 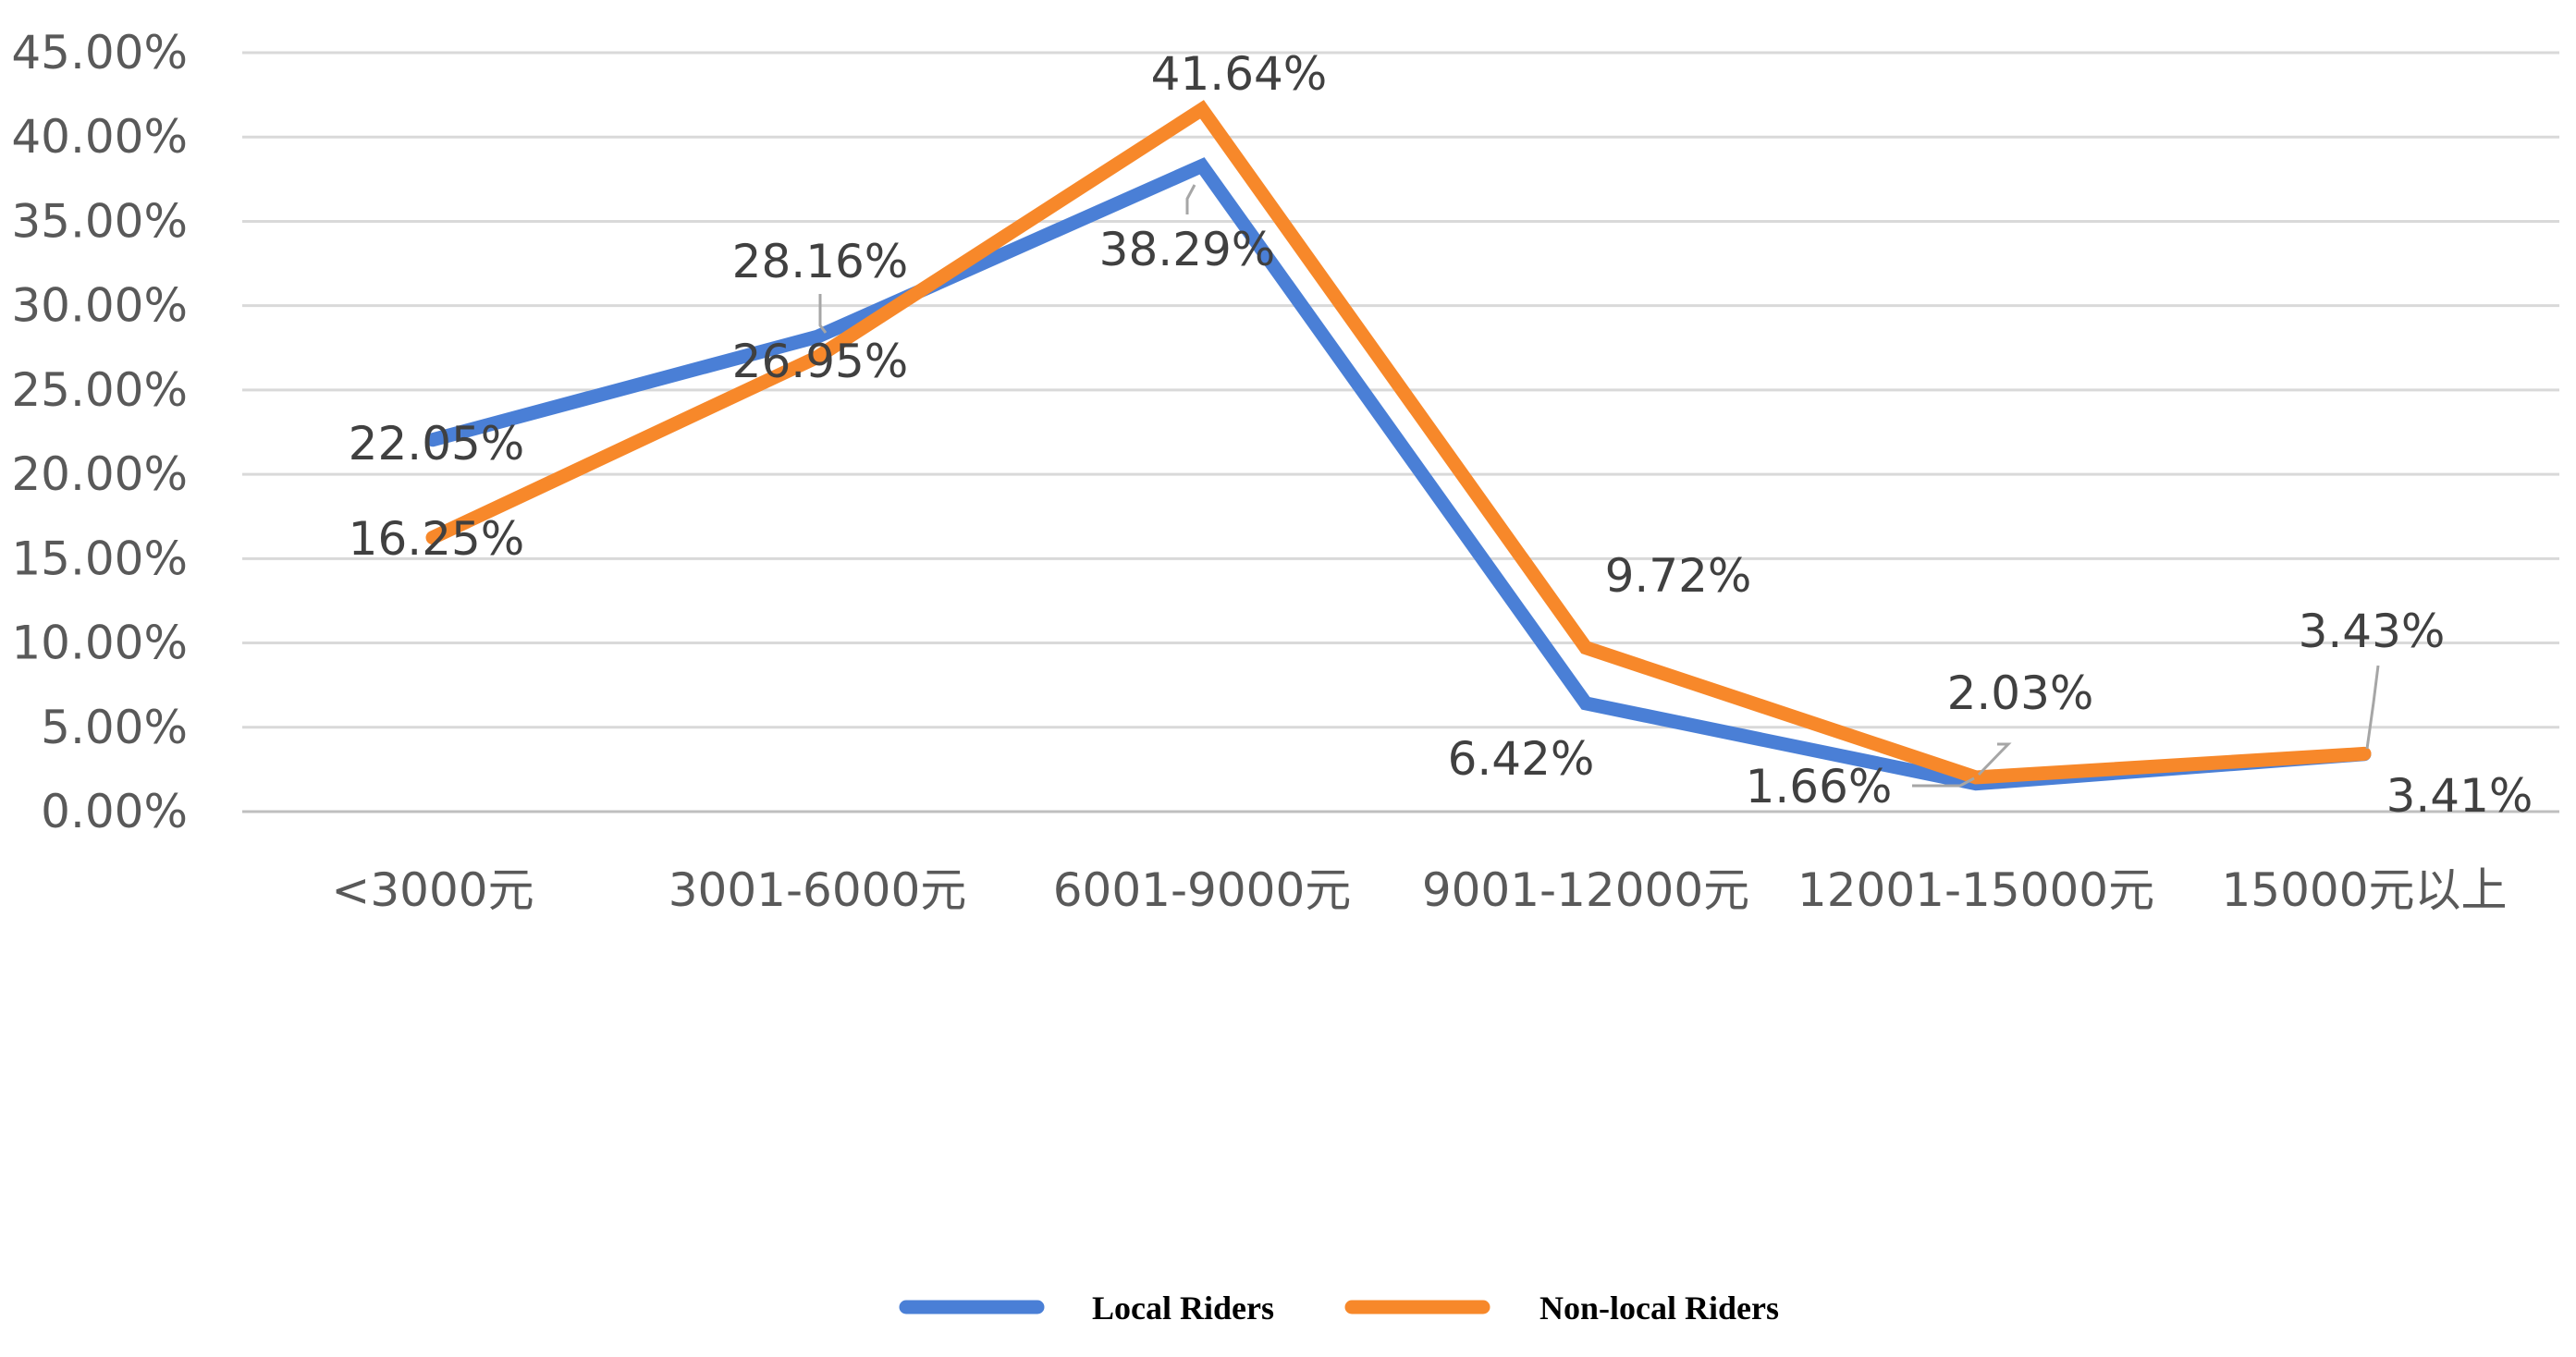 I want to click on x-tick-label: 3001-6000元, so click(x=818, y=890).